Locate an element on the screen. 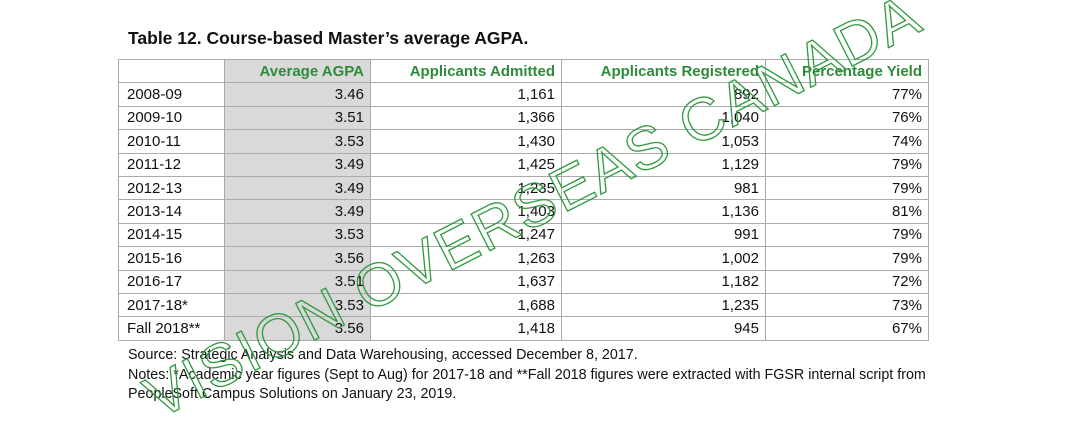 The image size is (1080, 424). table-cell: 1,161 is located at coordinates (466, 94).